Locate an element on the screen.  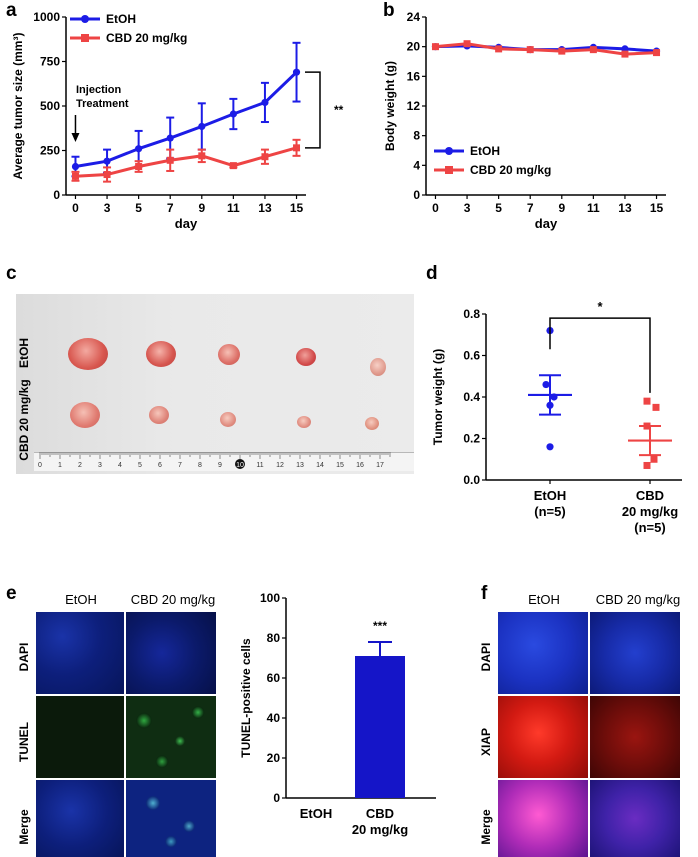
y-axis-title: Tumor weight (g) is located at coordinates (438, 397).